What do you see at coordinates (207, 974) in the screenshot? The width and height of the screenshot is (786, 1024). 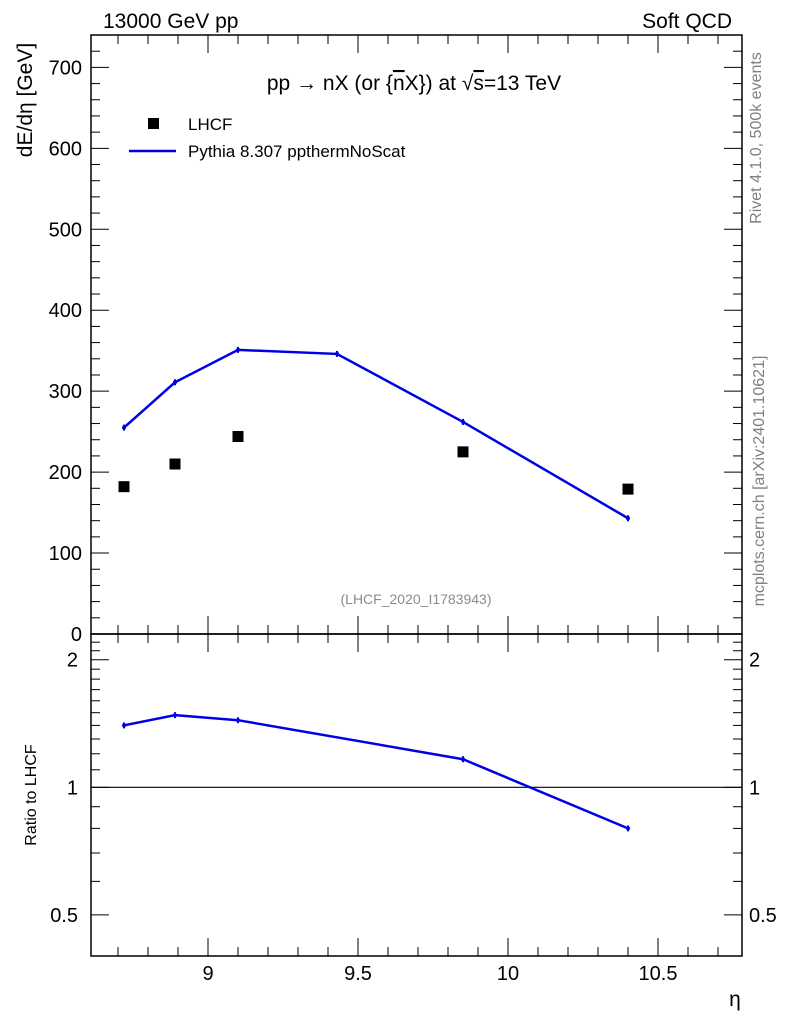 I see `x-tick-label: 9` at bounding box center [207, 974].